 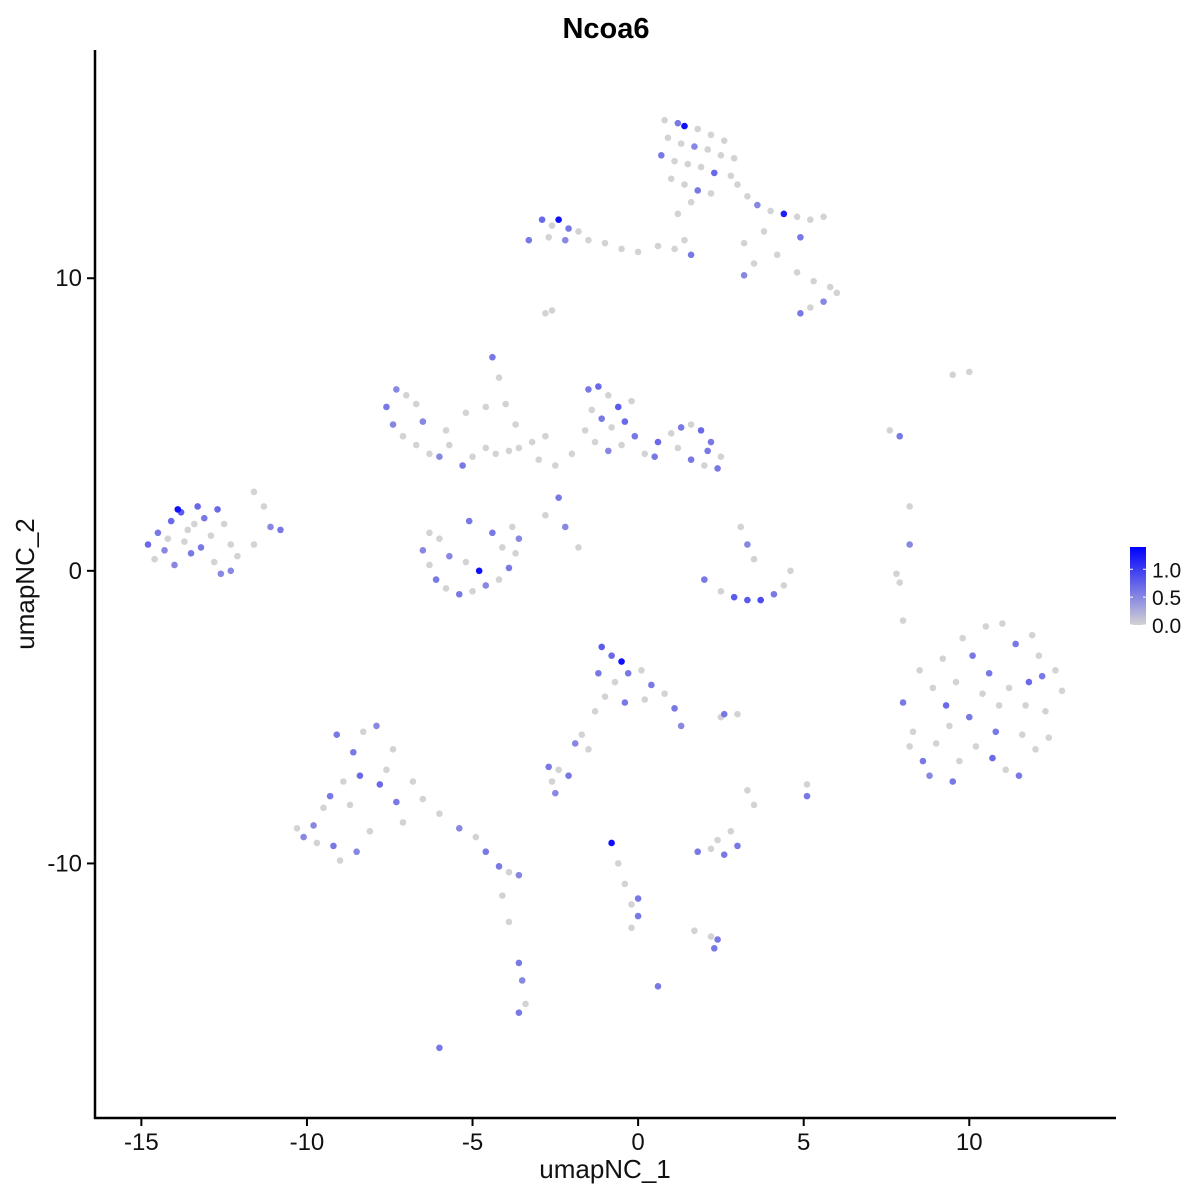 What do you see at coordinates (75, 571) in the screenshot?
I see `y-tick-label: 0` at bounding box center [75, 571].